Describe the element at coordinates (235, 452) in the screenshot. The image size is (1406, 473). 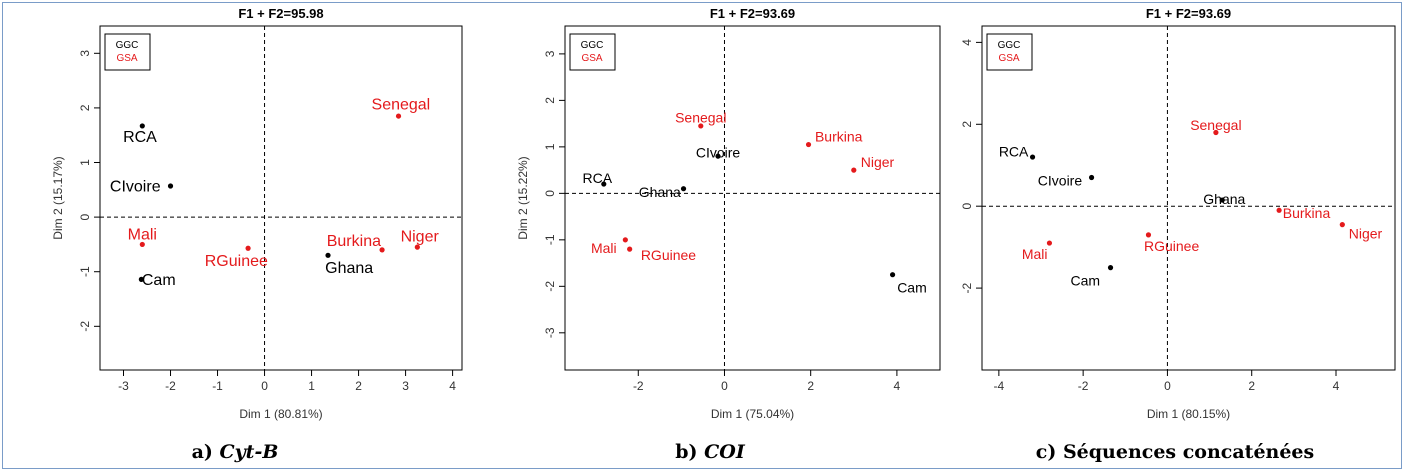
I see `caption-a: a) Cyt-B` at that location.